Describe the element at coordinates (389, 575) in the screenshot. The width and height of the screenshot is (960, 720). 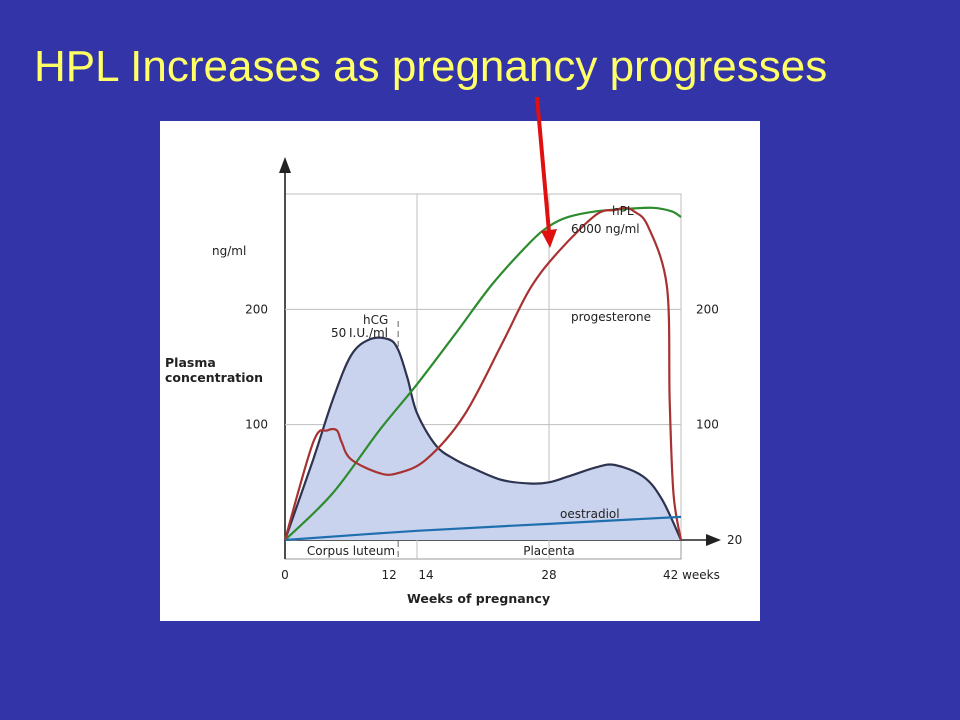
I see `x-tick-12: 12` at that location.